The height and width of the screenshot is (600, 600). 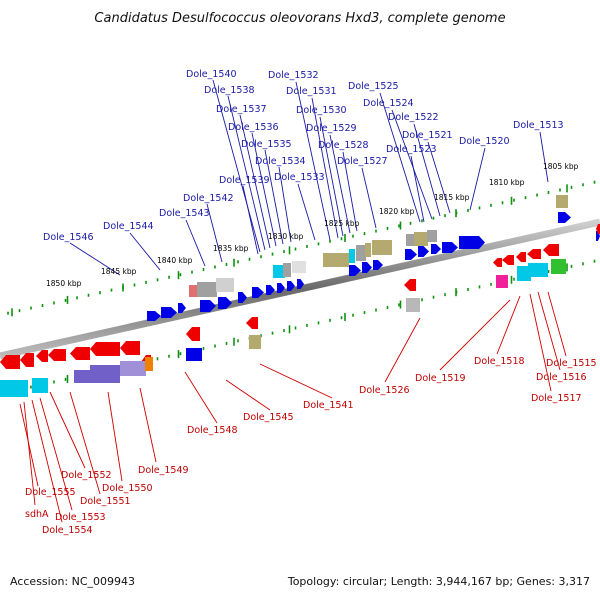 I want to click on gene-label: Dole_1550, so click(x=127, y=488).